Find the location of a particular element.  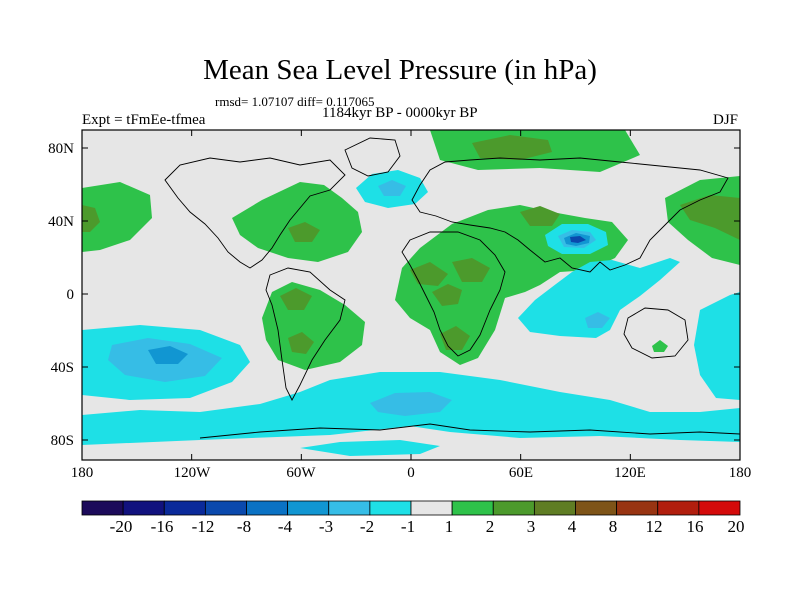

positive-region-north-america is located at coordinates (297, 222).